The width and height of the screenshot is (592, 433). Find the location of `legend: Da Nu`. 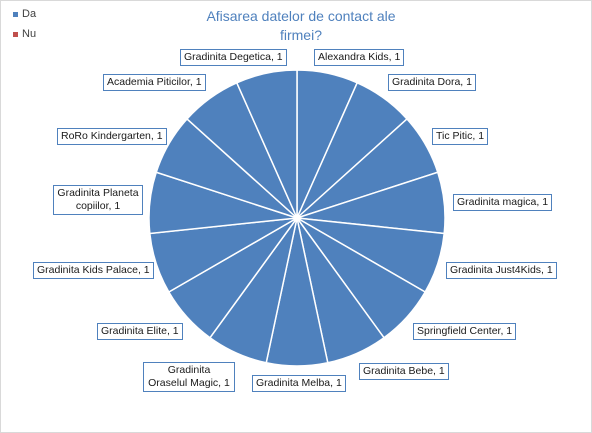

legend: Da Nu is located at coordinates (24, 24).